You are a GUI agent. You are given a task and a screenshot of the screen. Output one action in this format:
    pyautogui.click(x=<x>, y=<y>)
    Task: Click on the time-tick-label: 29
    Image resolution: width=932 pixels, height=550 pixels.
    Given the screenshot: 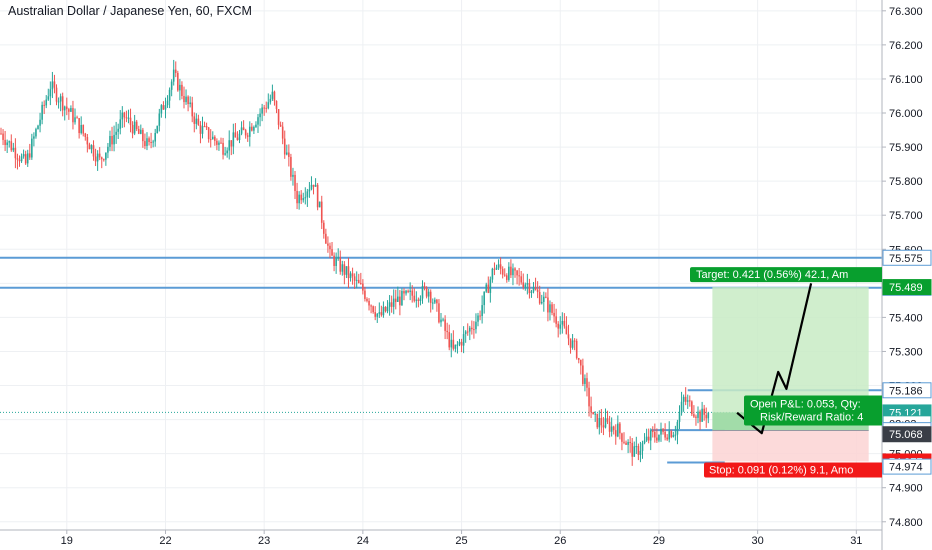 What is the action you would take?
    pyautogui.click(x=659, y=541)
    